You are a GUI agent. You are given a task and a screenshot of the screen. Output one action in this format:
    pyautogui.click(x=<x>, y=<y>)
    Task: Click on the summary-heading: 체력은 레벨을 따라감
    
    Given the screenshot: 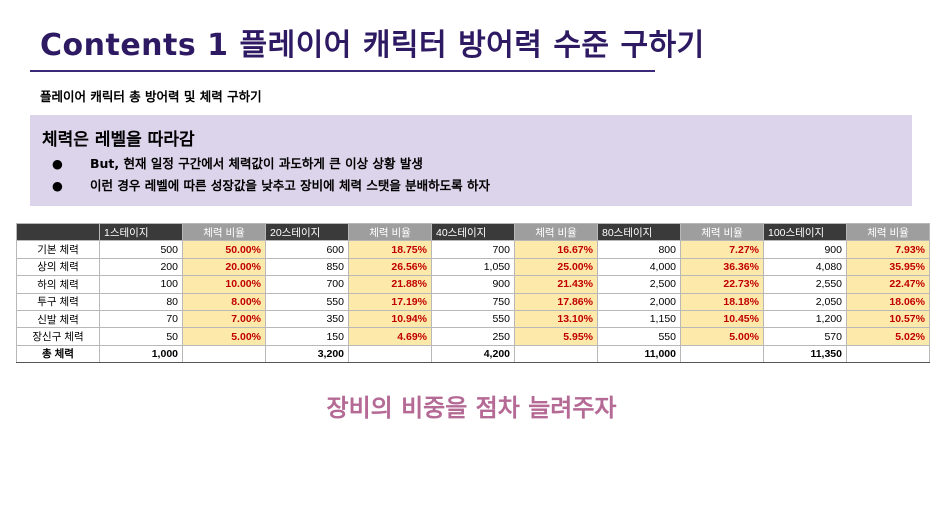 What is the action you would take?
    pyautogui.click(x=118, y=140)
    